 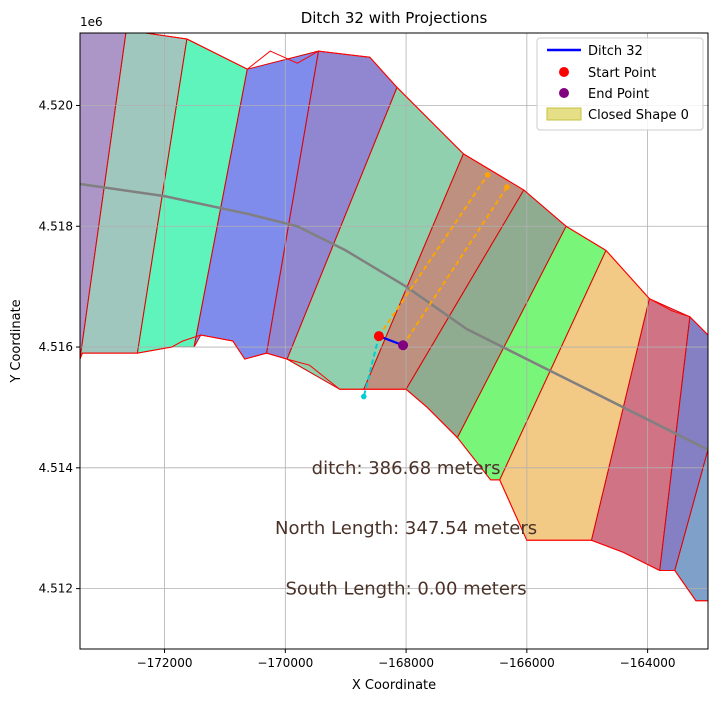 I want to click on x-axis-ticks: −172000 −170000 −168000 −166000 −164000, so click(x=406, y=659).